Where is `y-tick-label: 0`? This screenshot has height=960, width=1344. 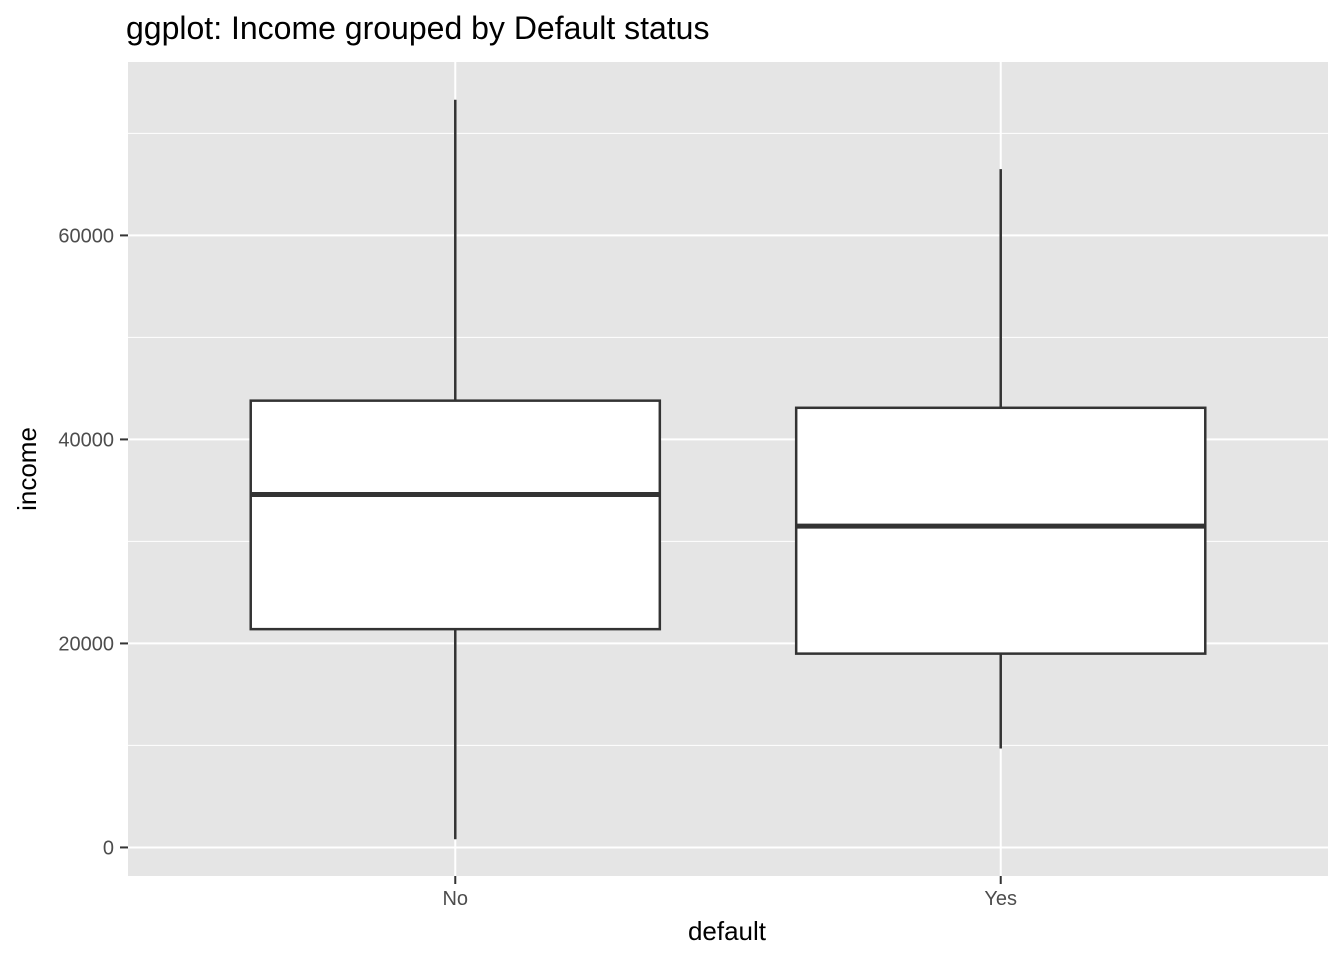 y-tick-label: 0 is located at coordinates (108, 848).